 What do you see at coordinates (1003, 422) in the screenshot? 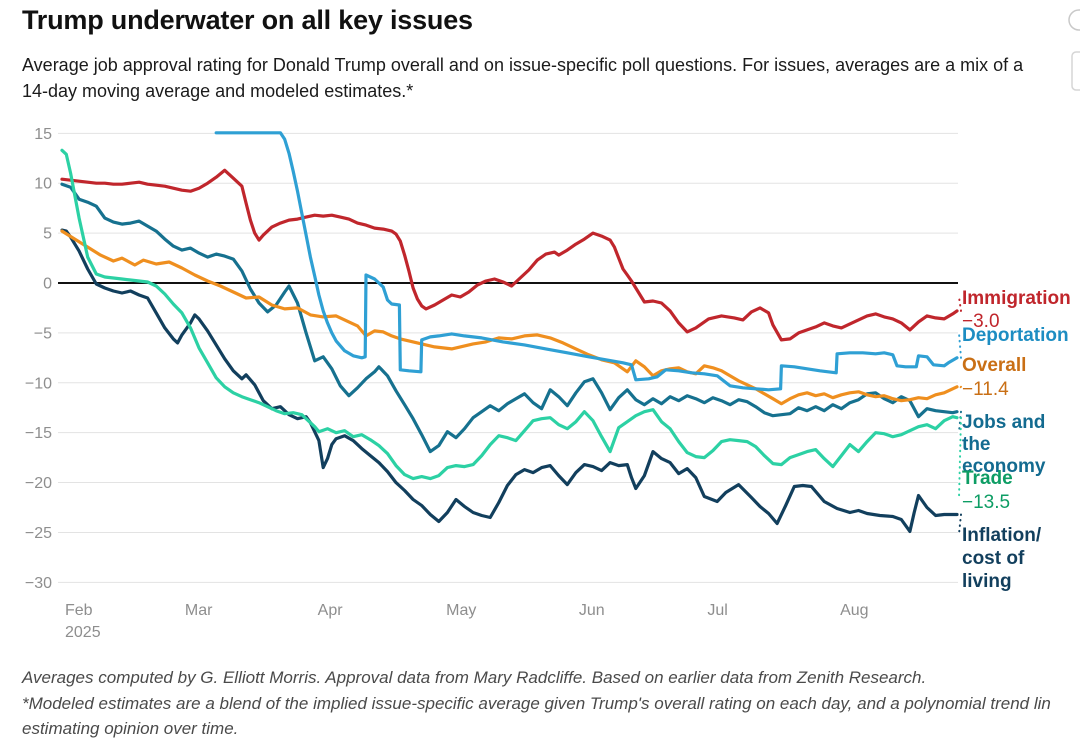
I see `series-label: Jobs and` at bounding box center [1003, 422].